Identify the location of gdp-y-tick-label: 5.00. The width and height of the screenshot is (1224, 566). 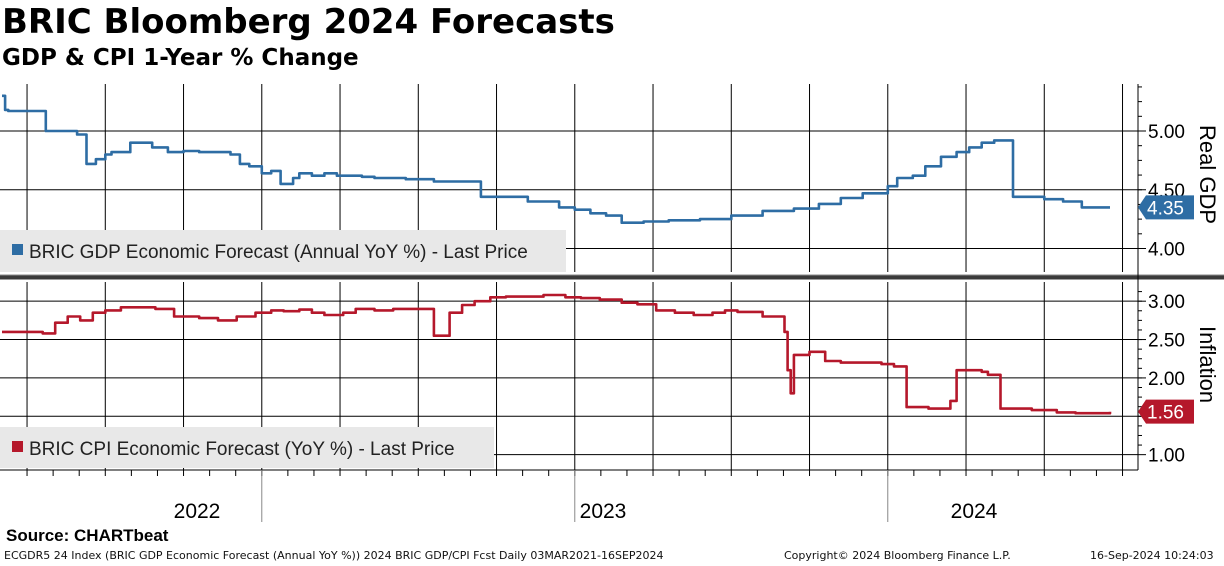
(1166, 132).